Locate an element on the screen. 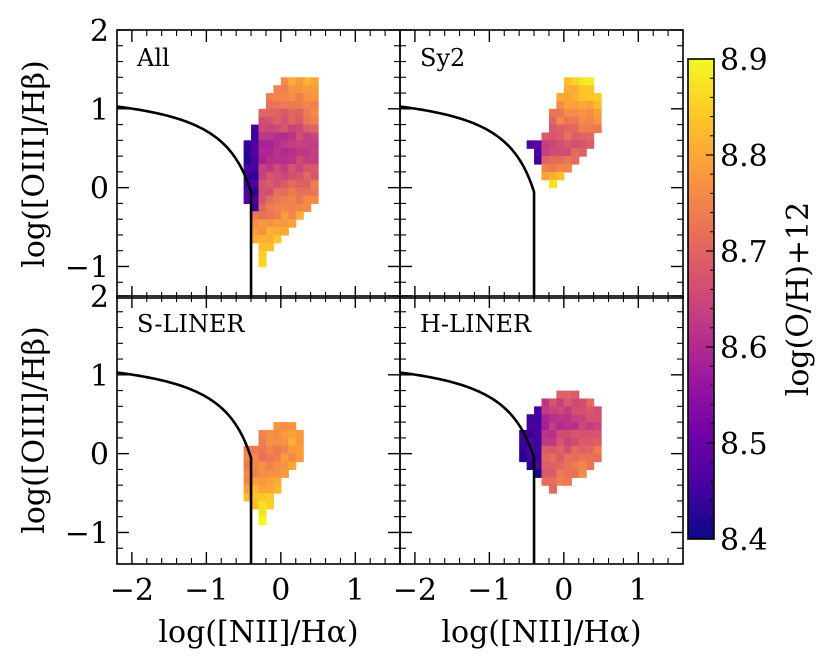  y-axis-title-2: log([OIII]/Hβ) is located at coordinates (34, 429).